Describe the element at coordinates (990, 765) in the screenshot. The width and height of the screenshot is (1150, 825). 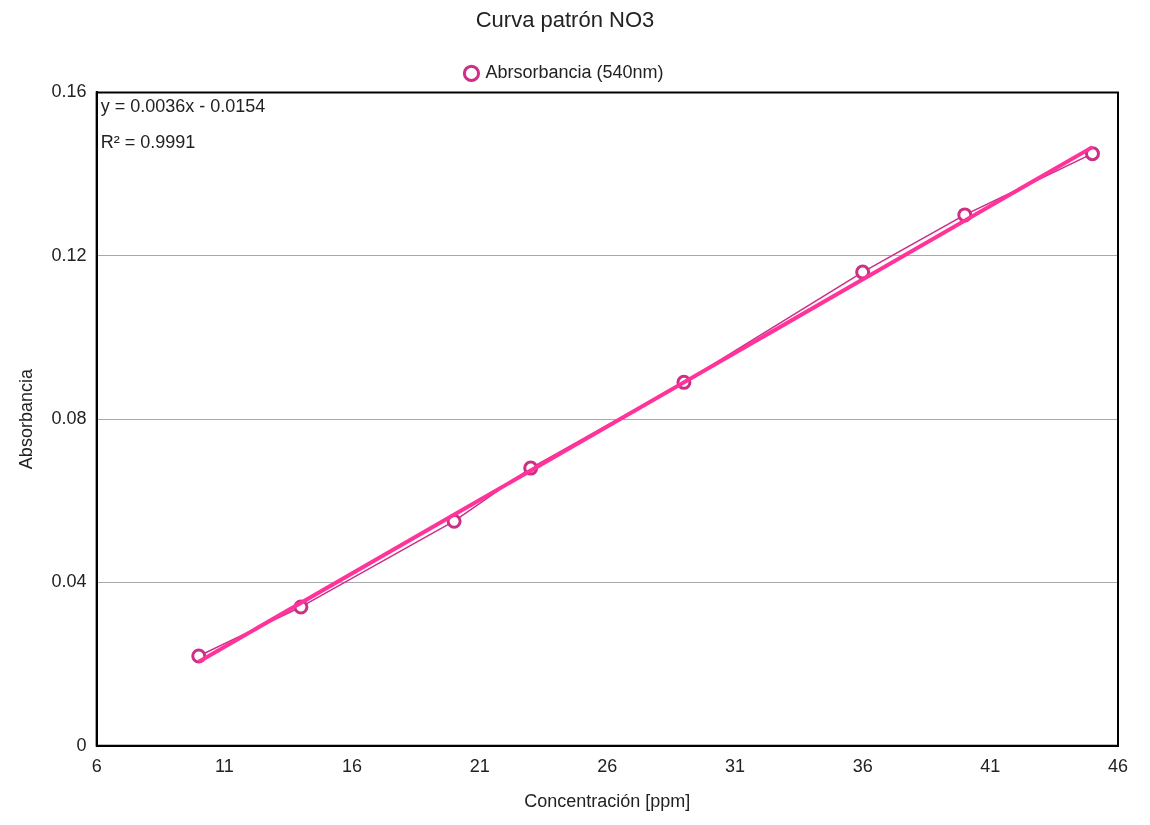
I see `x-tick-label: 41` at that location.